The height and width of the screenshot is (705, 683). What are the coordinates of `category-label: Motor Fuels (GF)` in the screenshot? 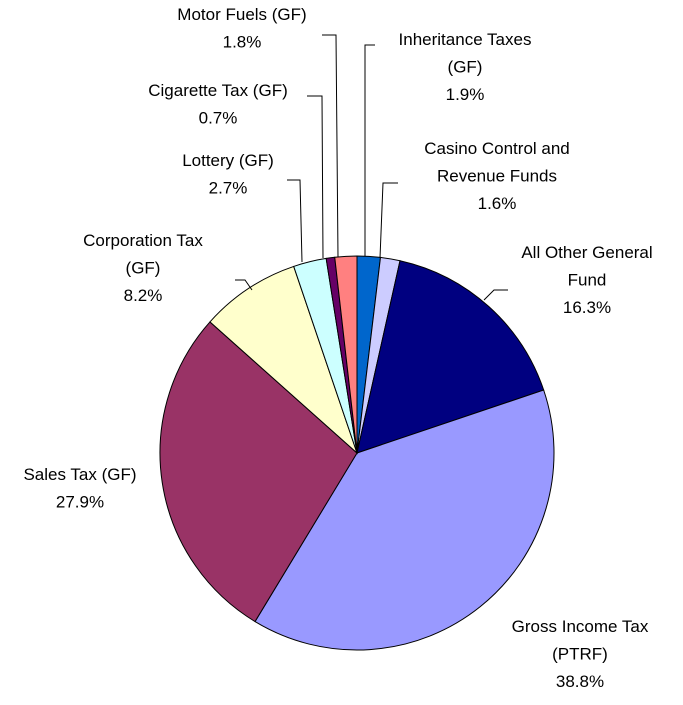 It's located at (241, 14).